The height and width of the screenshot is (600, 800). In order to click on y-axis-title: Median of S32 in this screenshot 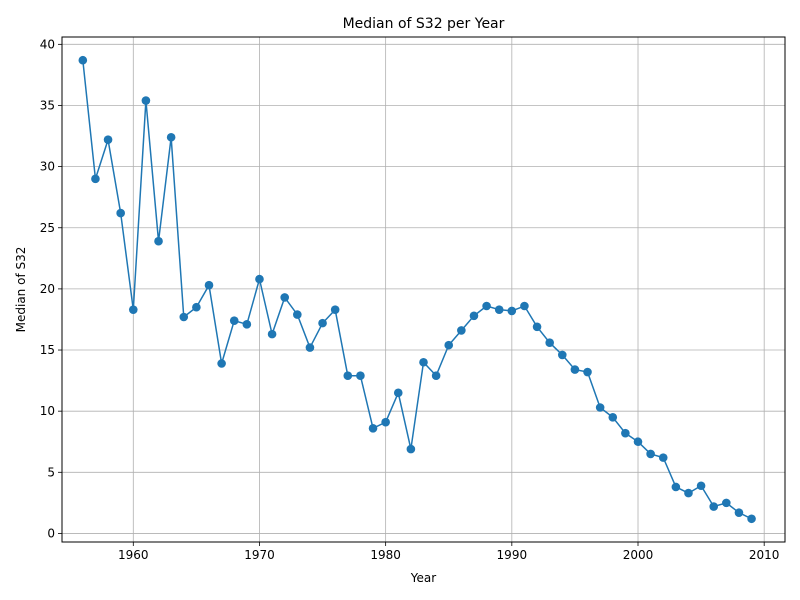, I will do `click(21, 290)`.